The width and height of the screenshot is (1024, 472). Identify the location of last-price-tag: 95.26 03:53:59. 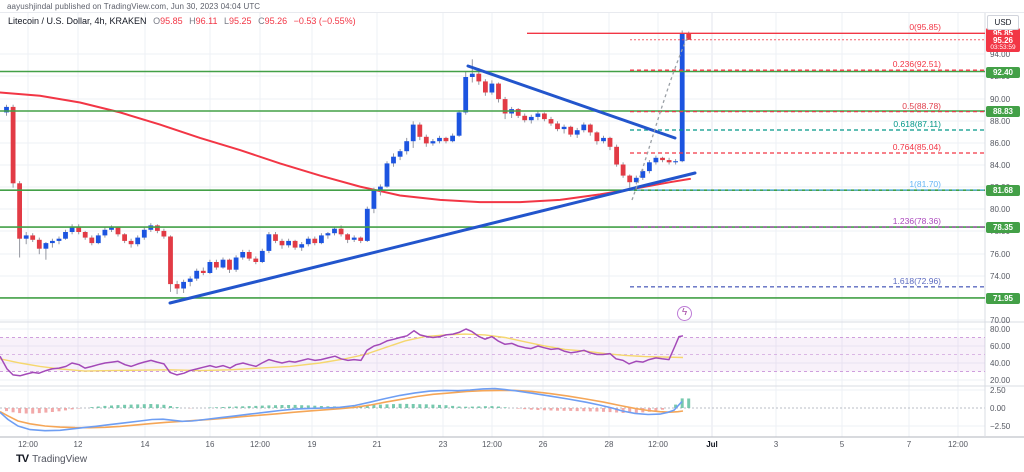
(1003, 43).